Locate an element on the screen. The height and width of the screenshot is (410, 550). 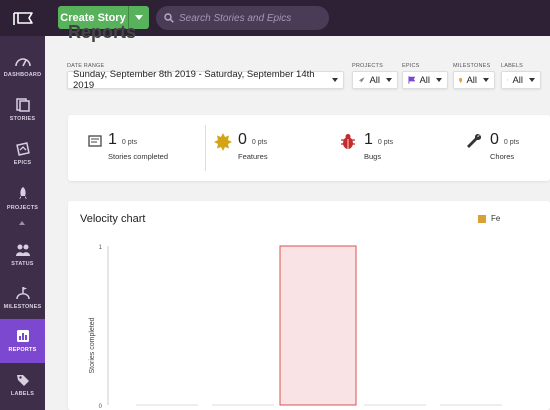
stat-bugs: 1 0 pts Bugs is located at coordinates (378, 146).